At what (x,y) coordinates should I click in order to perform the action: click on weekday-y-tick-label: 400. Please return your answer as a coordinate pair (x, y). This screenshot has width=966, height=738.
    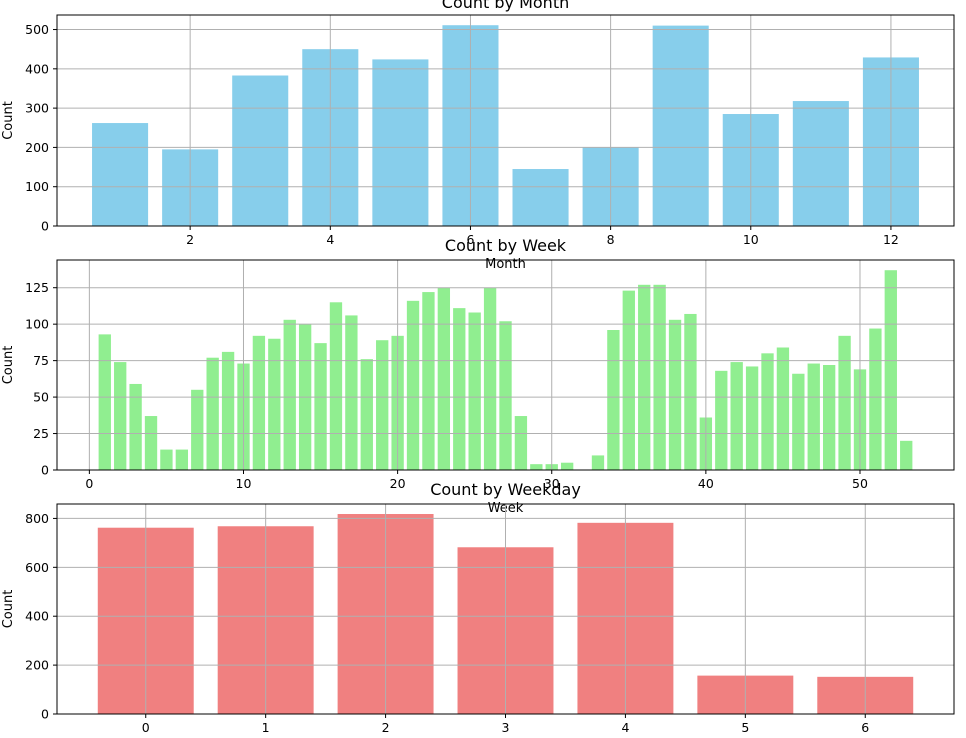
    Looking at the image, I should click on (37, 616).